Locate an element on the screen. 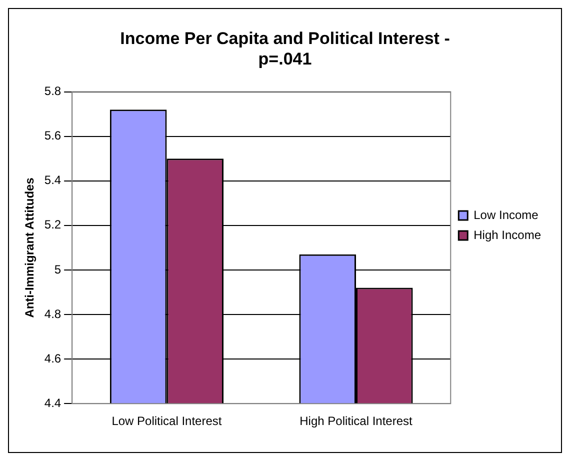  x-tick-label: High Political Interest is located at coordinates (357, 421).